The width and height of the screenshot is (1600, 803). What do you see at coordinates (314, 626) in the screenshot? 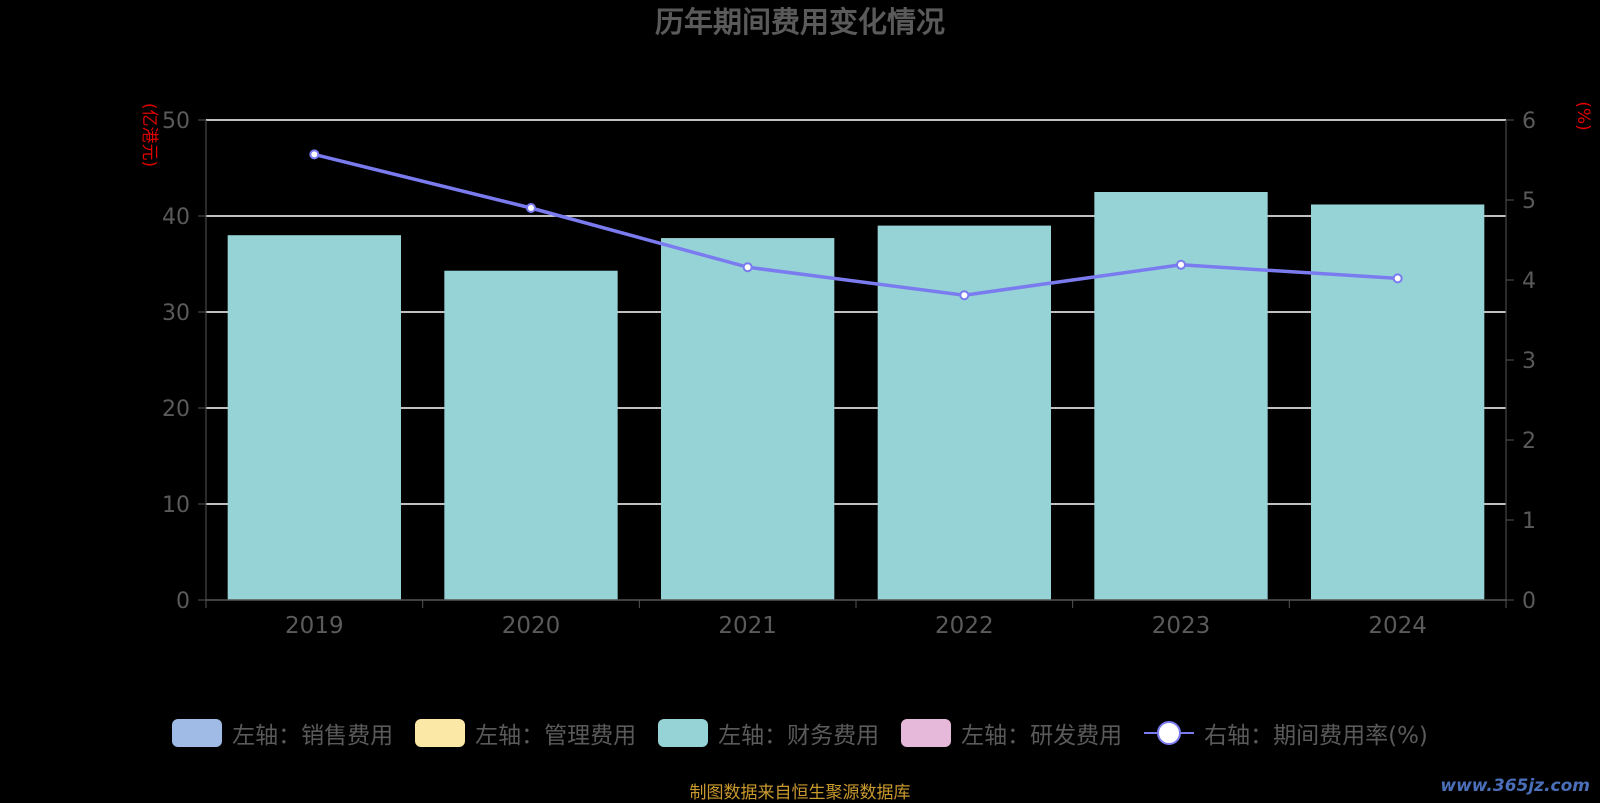
I see `x-axis-tick-label: 2019` at bounding box center [314, 626].